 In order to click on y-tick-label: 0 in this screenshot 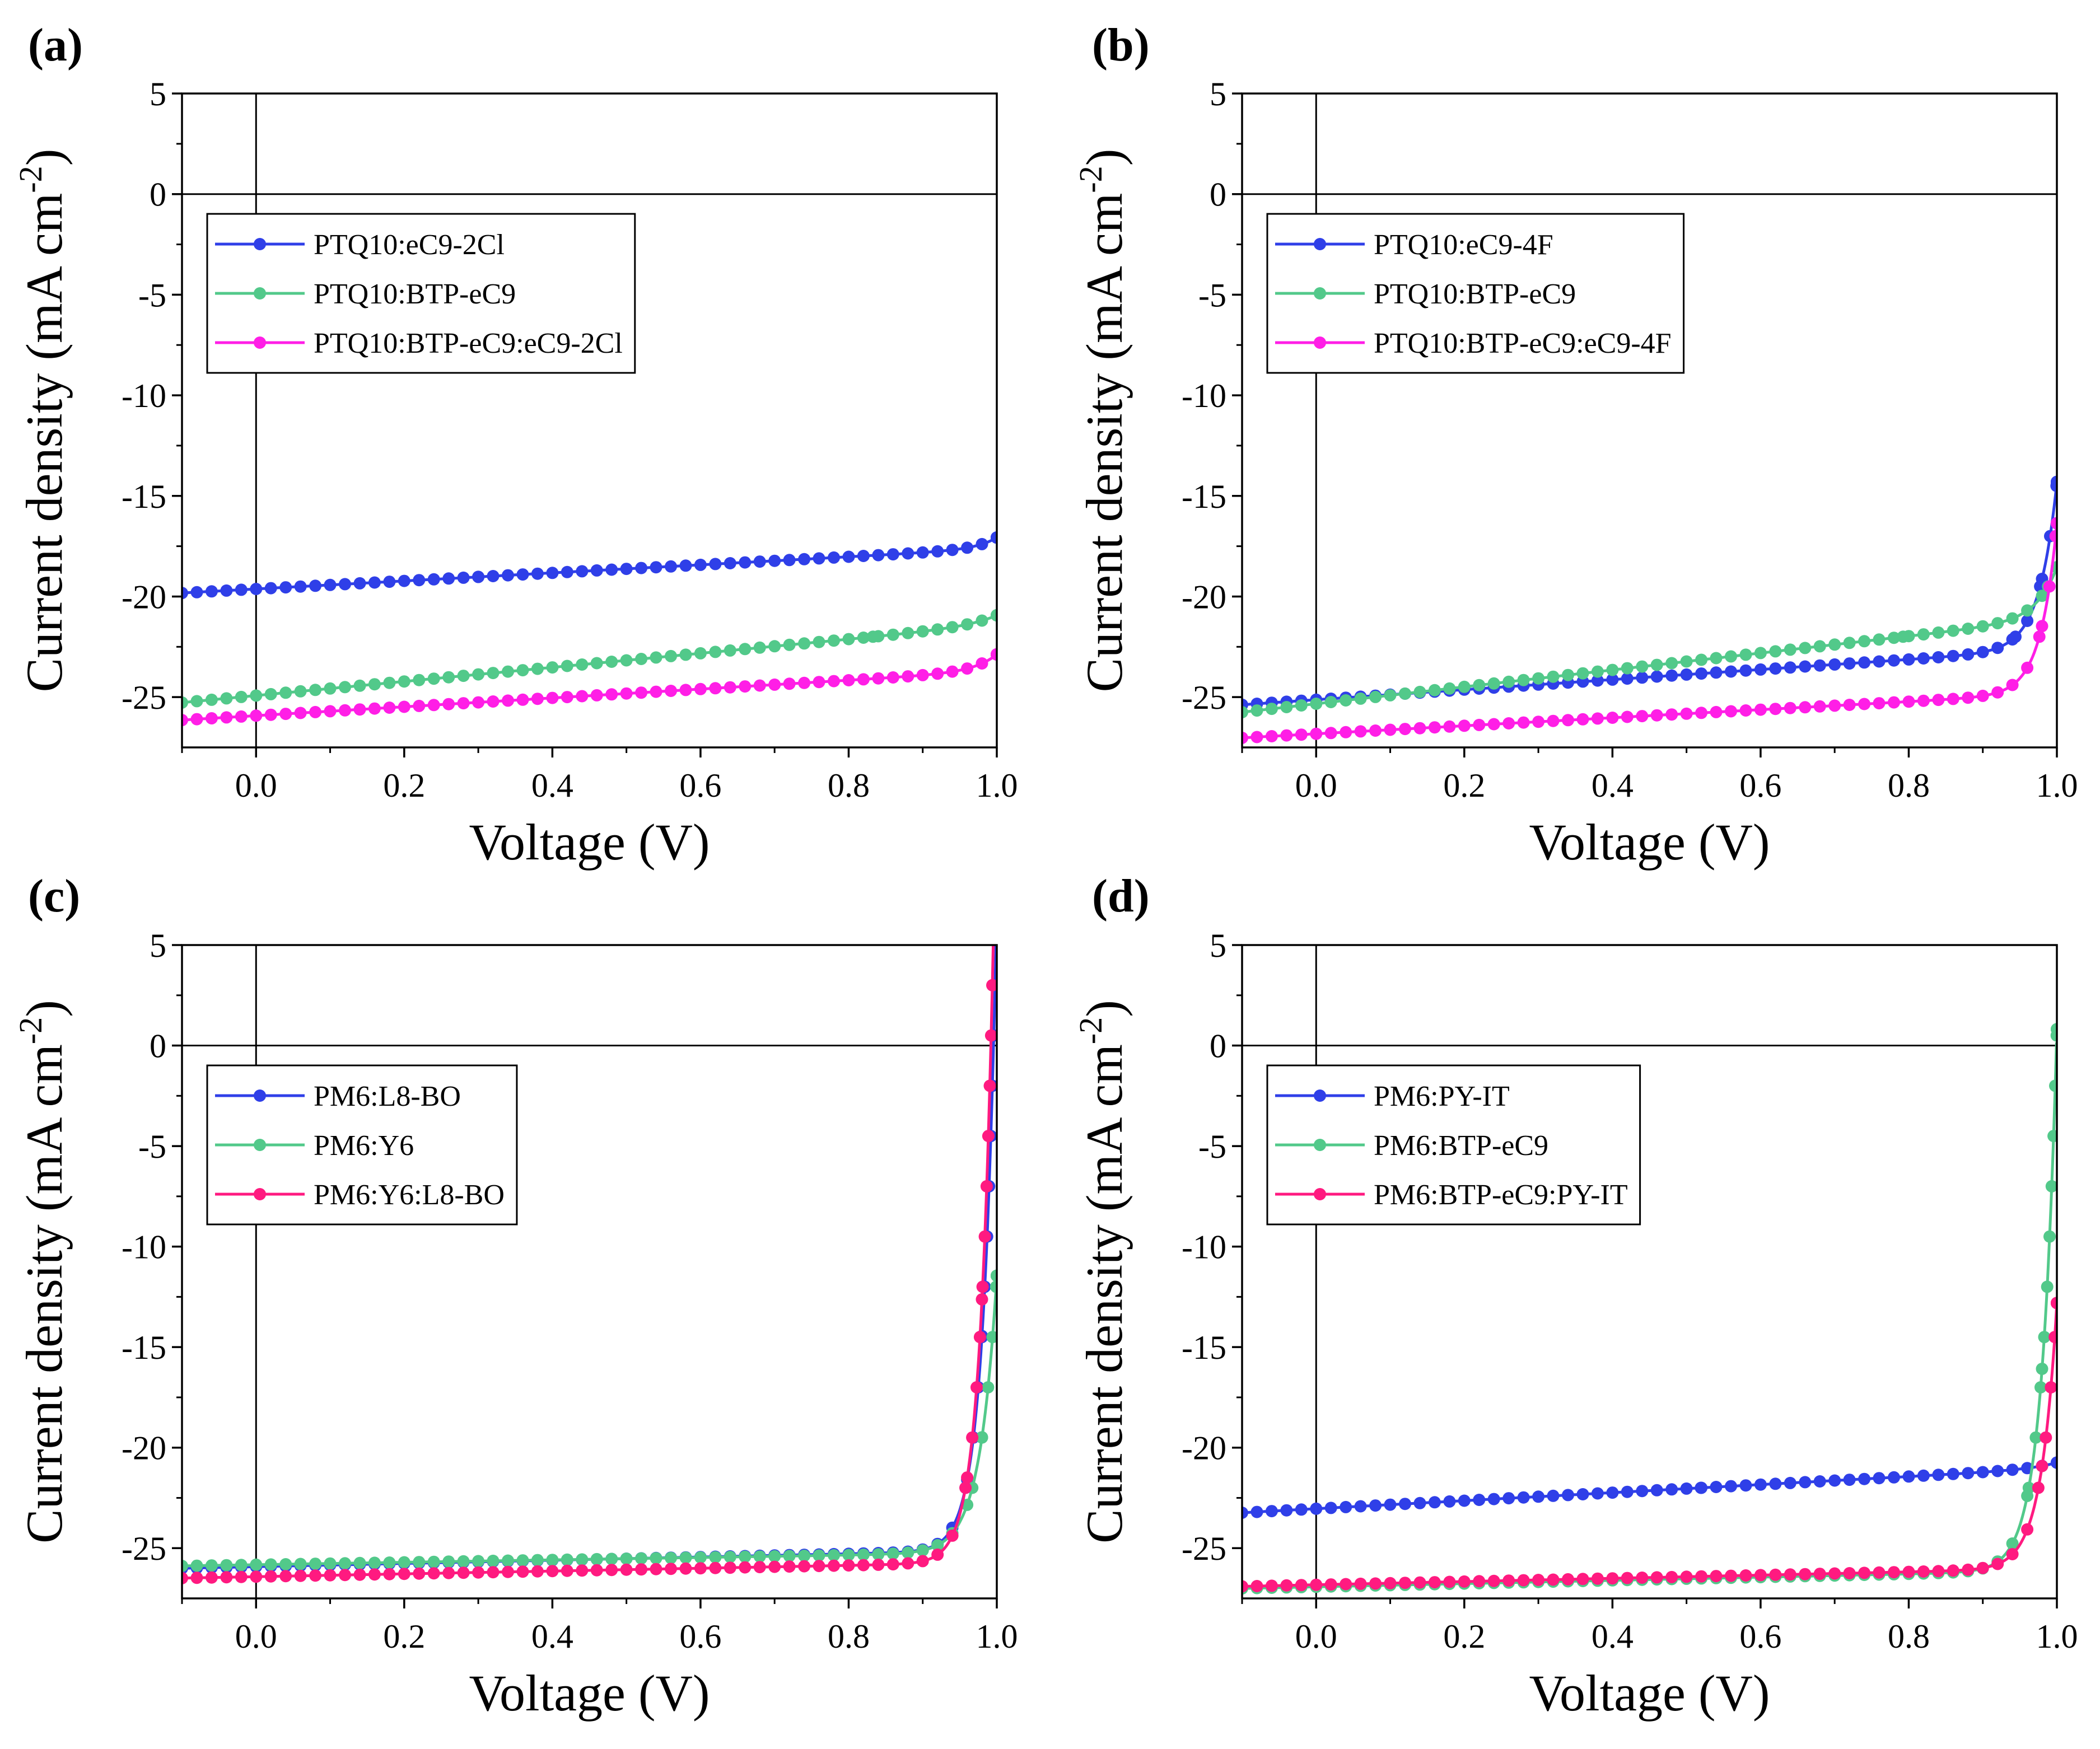, I will do `click(158, 195)`.